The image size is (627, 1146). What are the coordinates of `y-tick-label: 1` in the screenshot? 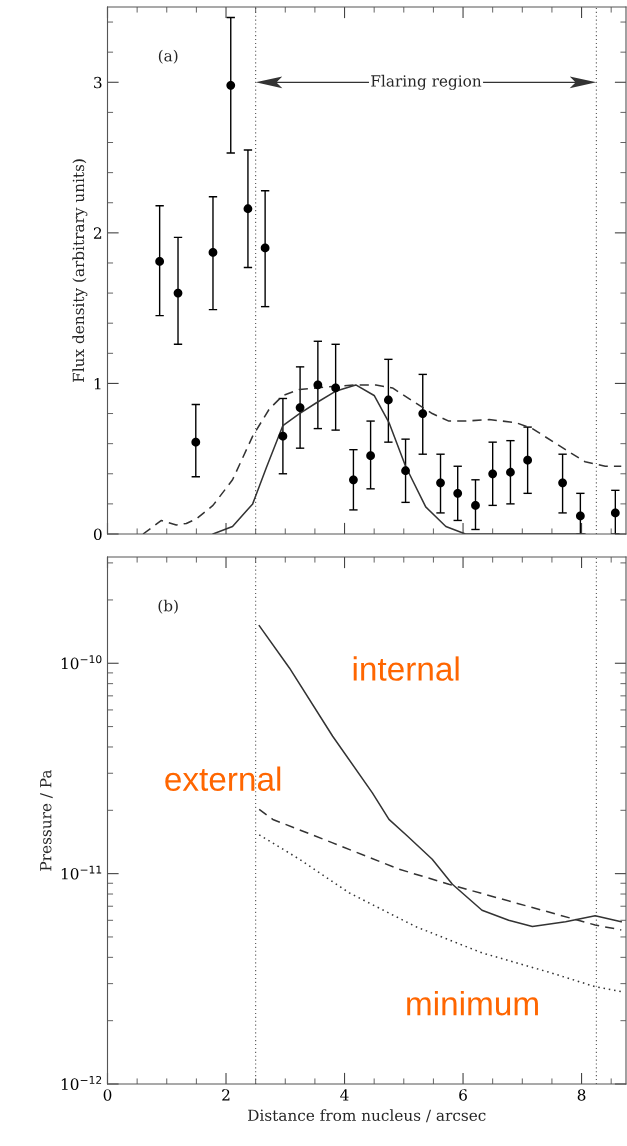 It's located at (97, 383).